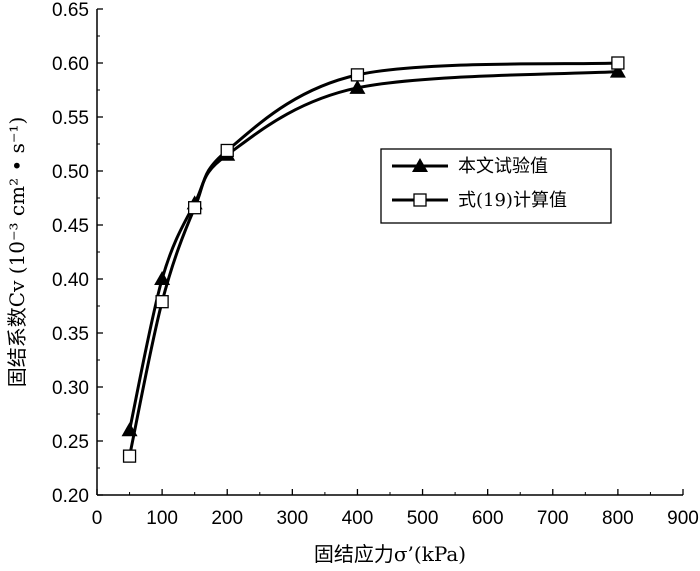 This screenshot has width=700, height=571. I want to click on x-tick-label: 700, so click(553, 518).